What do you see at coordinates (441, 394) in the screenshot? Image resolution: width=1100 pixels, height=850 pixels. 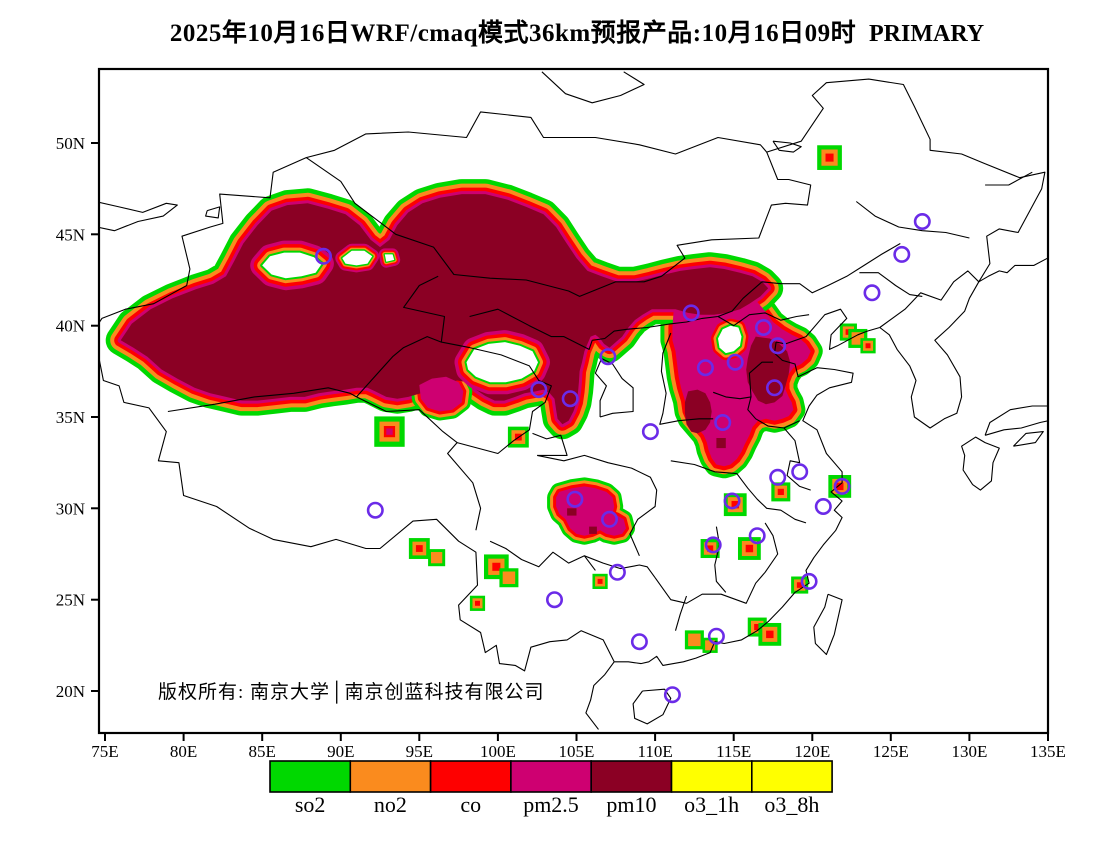 I see `pm25-region-qinghai` at bounding box center [441, 394].